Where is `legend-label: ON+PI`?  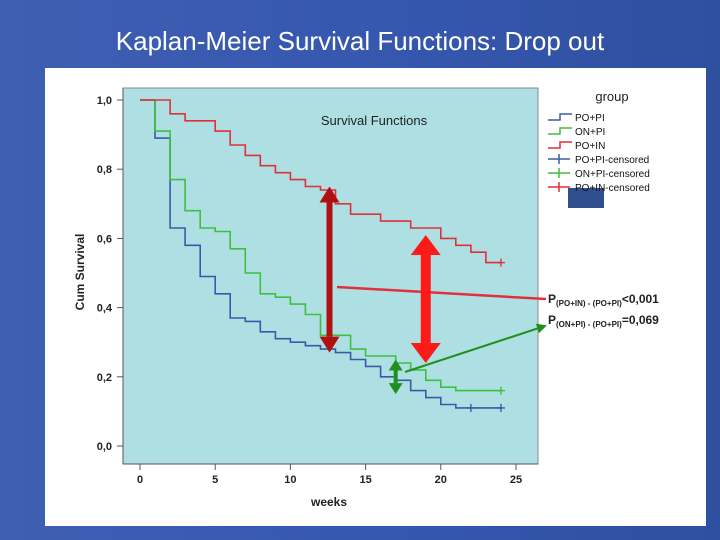 legend-label: ON+PI is located at coordinates (590, 132).